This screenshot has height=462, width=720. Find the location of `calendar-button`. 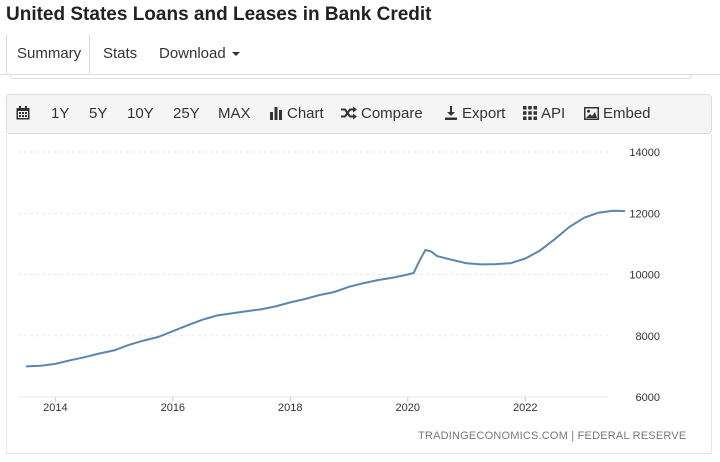

calendar-button is located at coordinates (25, 114).